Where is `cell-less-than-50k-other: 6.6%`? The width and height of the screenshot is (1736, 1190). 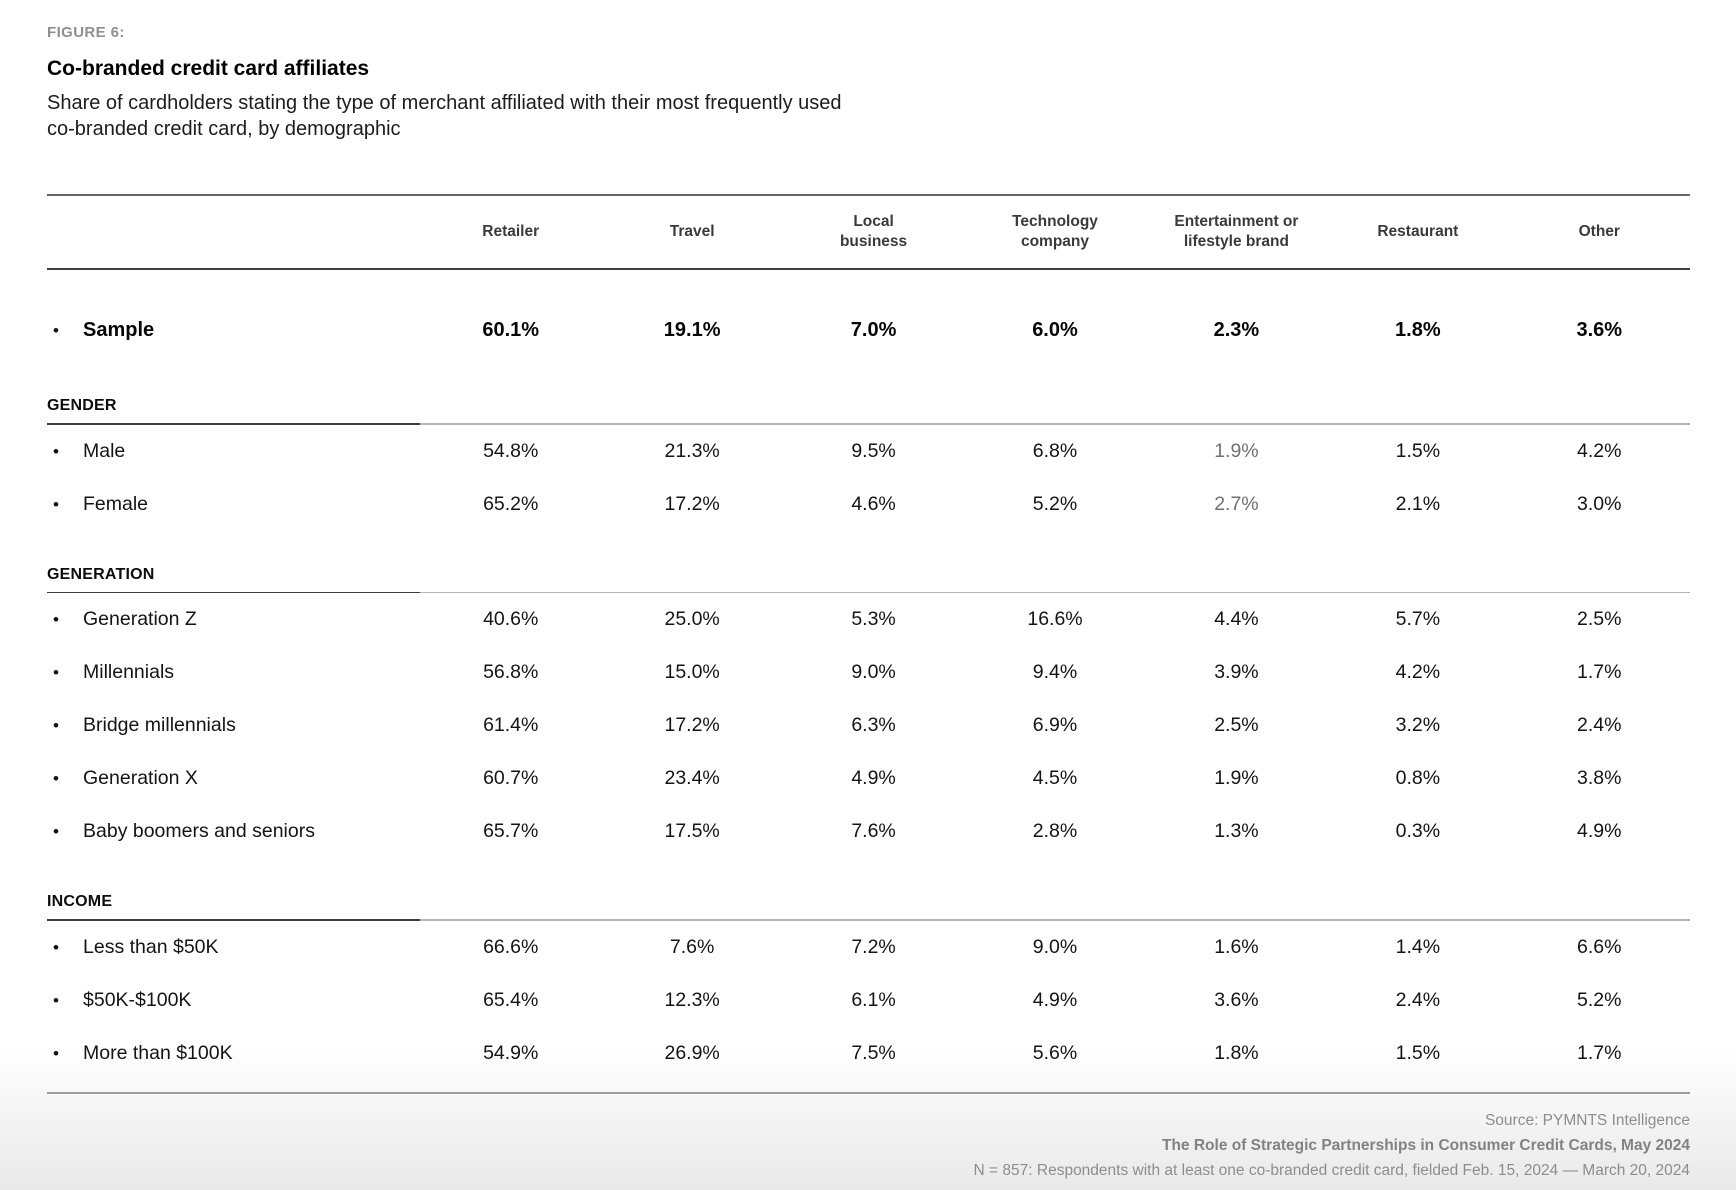
cell-less-than-50k-other: 6.6% is located at coordinates (1599, 946).